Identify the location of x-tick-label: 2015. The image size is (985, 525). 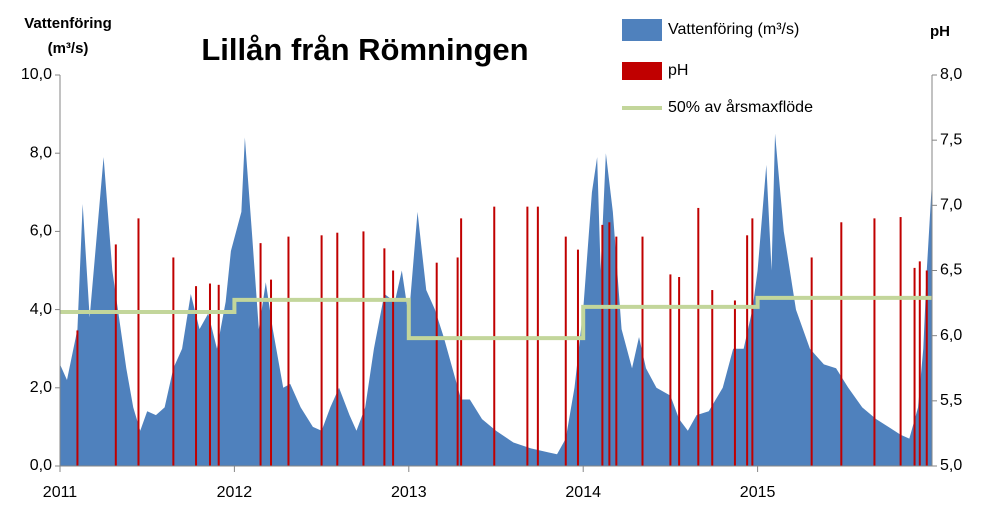
(758, 492).